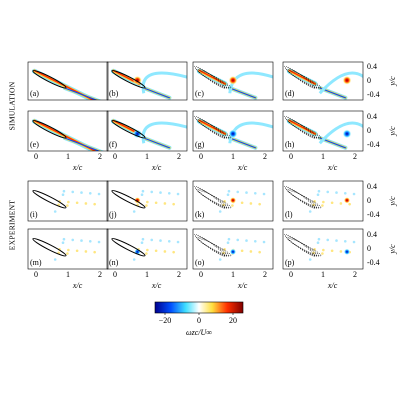 Image resolution: width=400 pixels, height=400 pixels. What do you see at coordinates (12, 225) in the screenshot?
I see `section-label: EXPERIMENT` at bounding box center [12, 225].